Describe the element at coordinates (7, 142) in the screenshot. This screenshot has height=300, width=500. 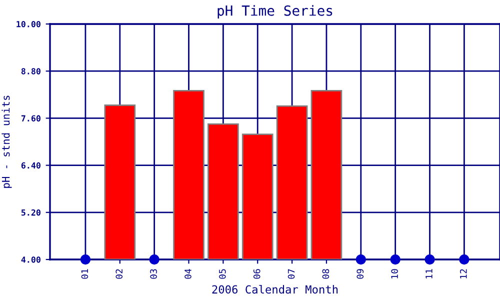
I see `y-axis-title: pH - stnd units` at that location.